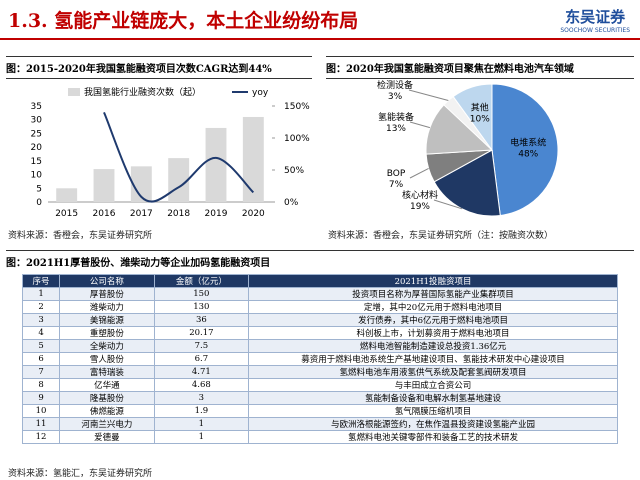  I want to click on table-cell: 厚普股份, so click(107, 294).